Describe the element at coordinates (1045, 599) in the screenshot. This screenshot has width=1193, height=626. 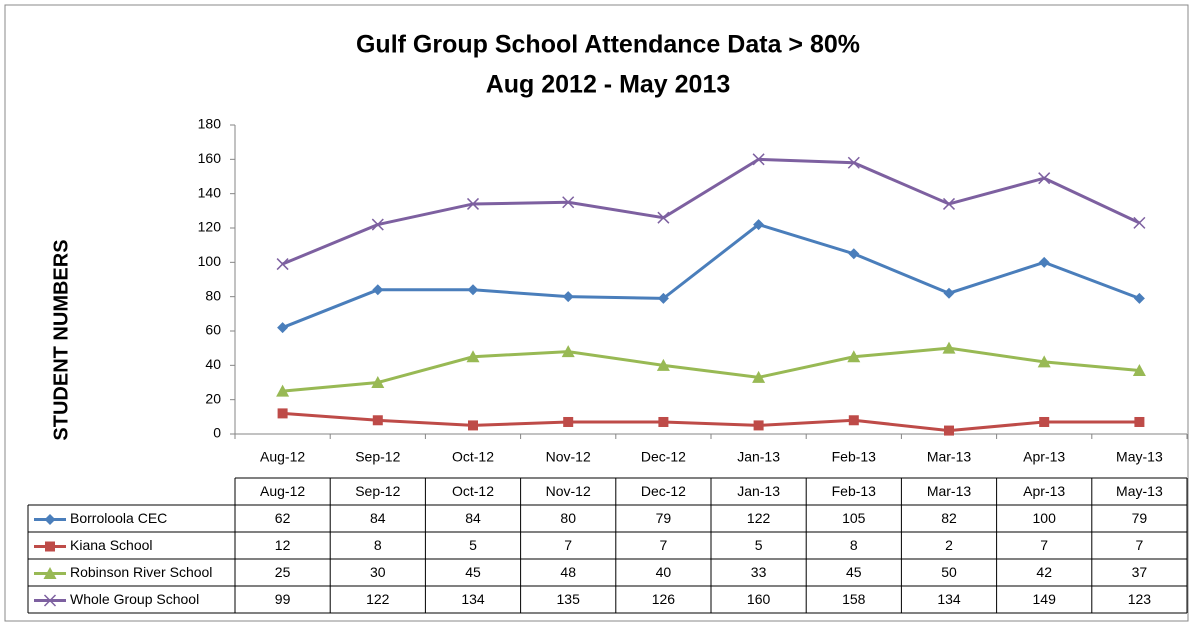
I see `table-cell: 149` at that location.